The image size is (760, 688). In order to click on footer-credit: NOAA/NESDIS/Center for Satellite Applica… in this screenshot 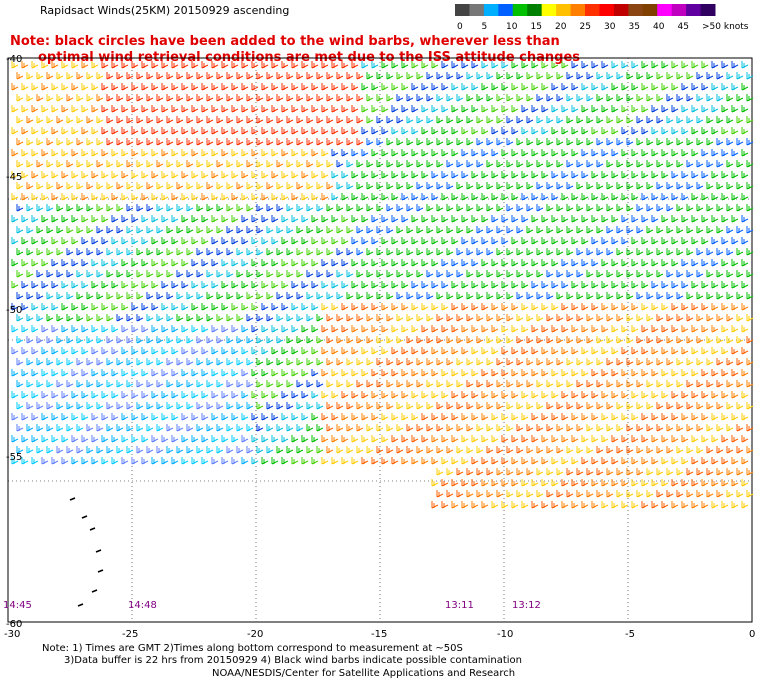, I will do `click(364, 673)`.